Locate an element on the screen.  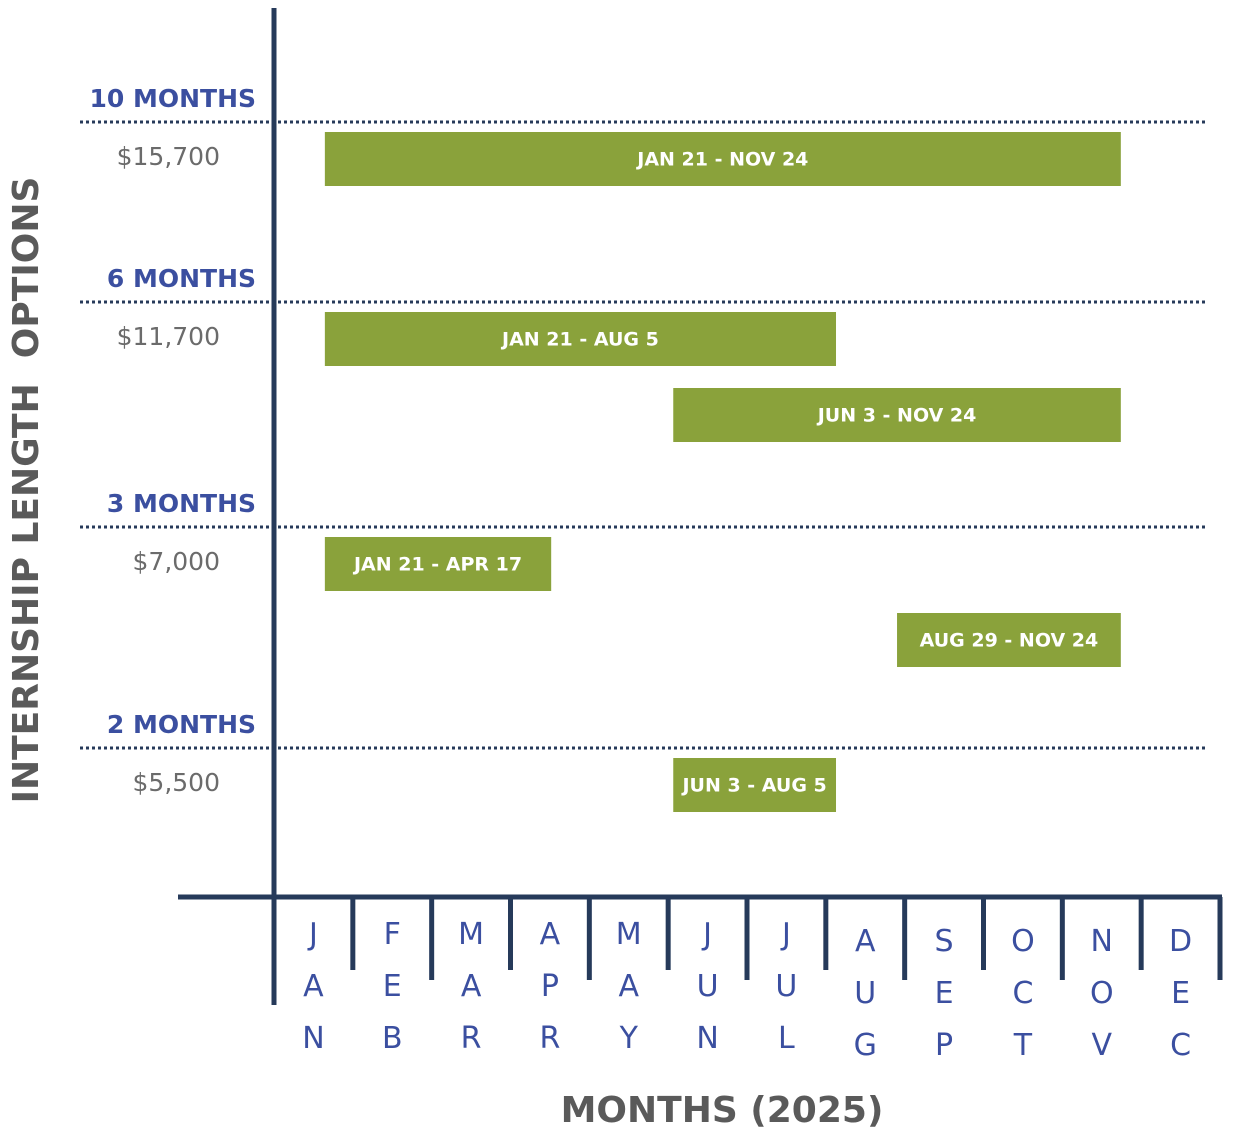
option-price: $7,000 is located at coordinates (176, 561).